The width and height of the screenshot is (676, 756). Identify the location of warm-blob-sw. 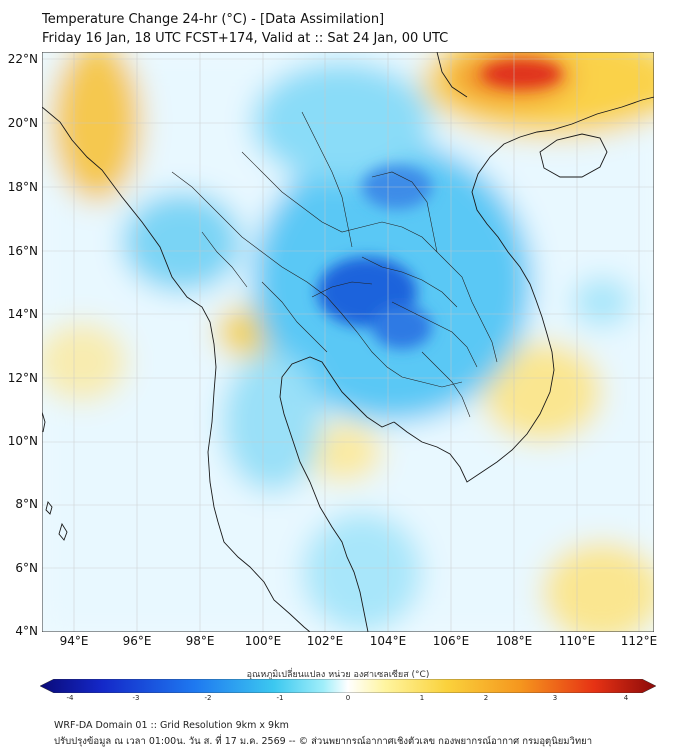
(342, 452).